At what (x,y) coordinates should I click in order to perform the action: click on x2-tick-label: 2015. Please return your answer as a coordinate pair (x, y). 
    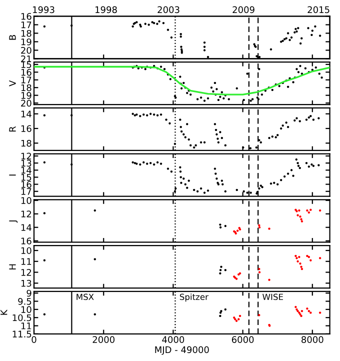
    Looking at the image, I should click on (319, 10).